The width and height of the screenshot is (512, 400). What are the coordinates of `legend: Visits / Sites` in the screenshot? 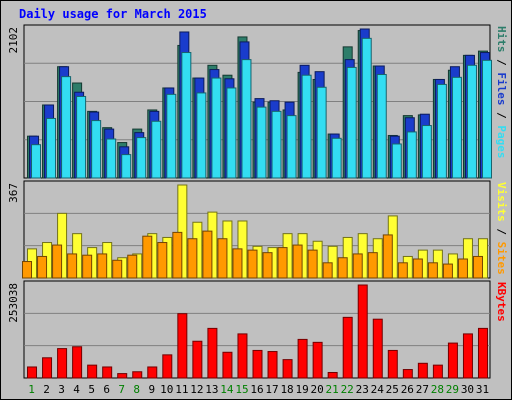 It's located at (501, 228).